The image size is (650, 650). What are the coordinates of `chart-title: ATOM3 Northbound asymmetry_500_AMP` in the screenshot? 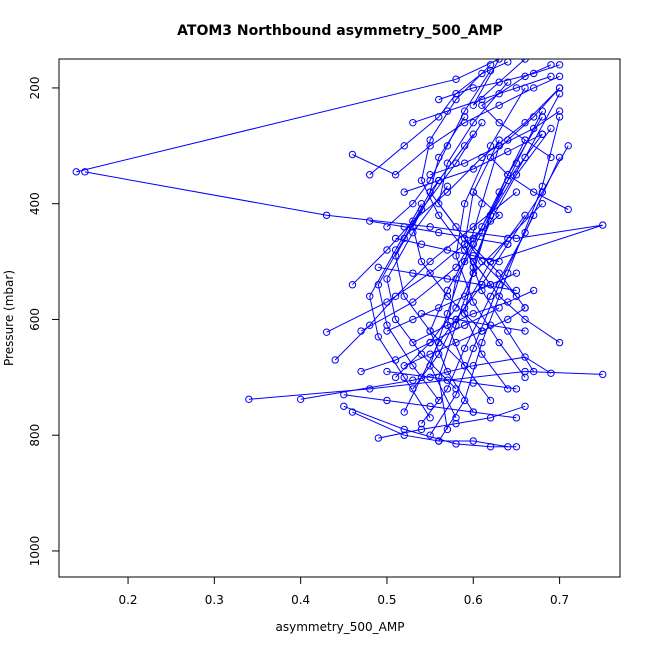 It's located at (340, 31).